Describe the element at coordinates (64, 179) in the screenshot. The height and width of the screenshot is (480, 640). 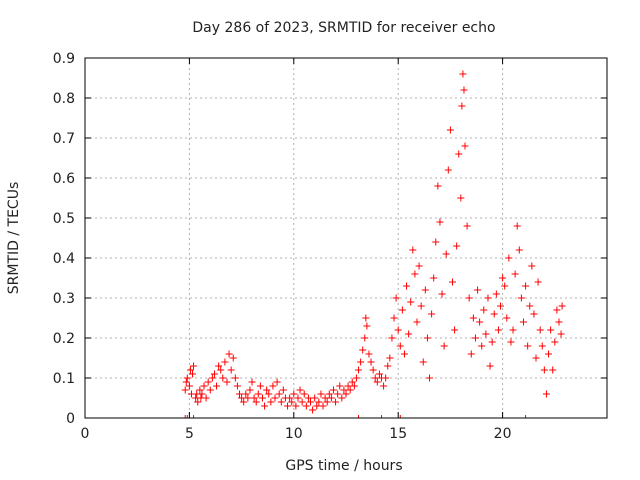
I see `y-tick-label: 0.6` at that location.